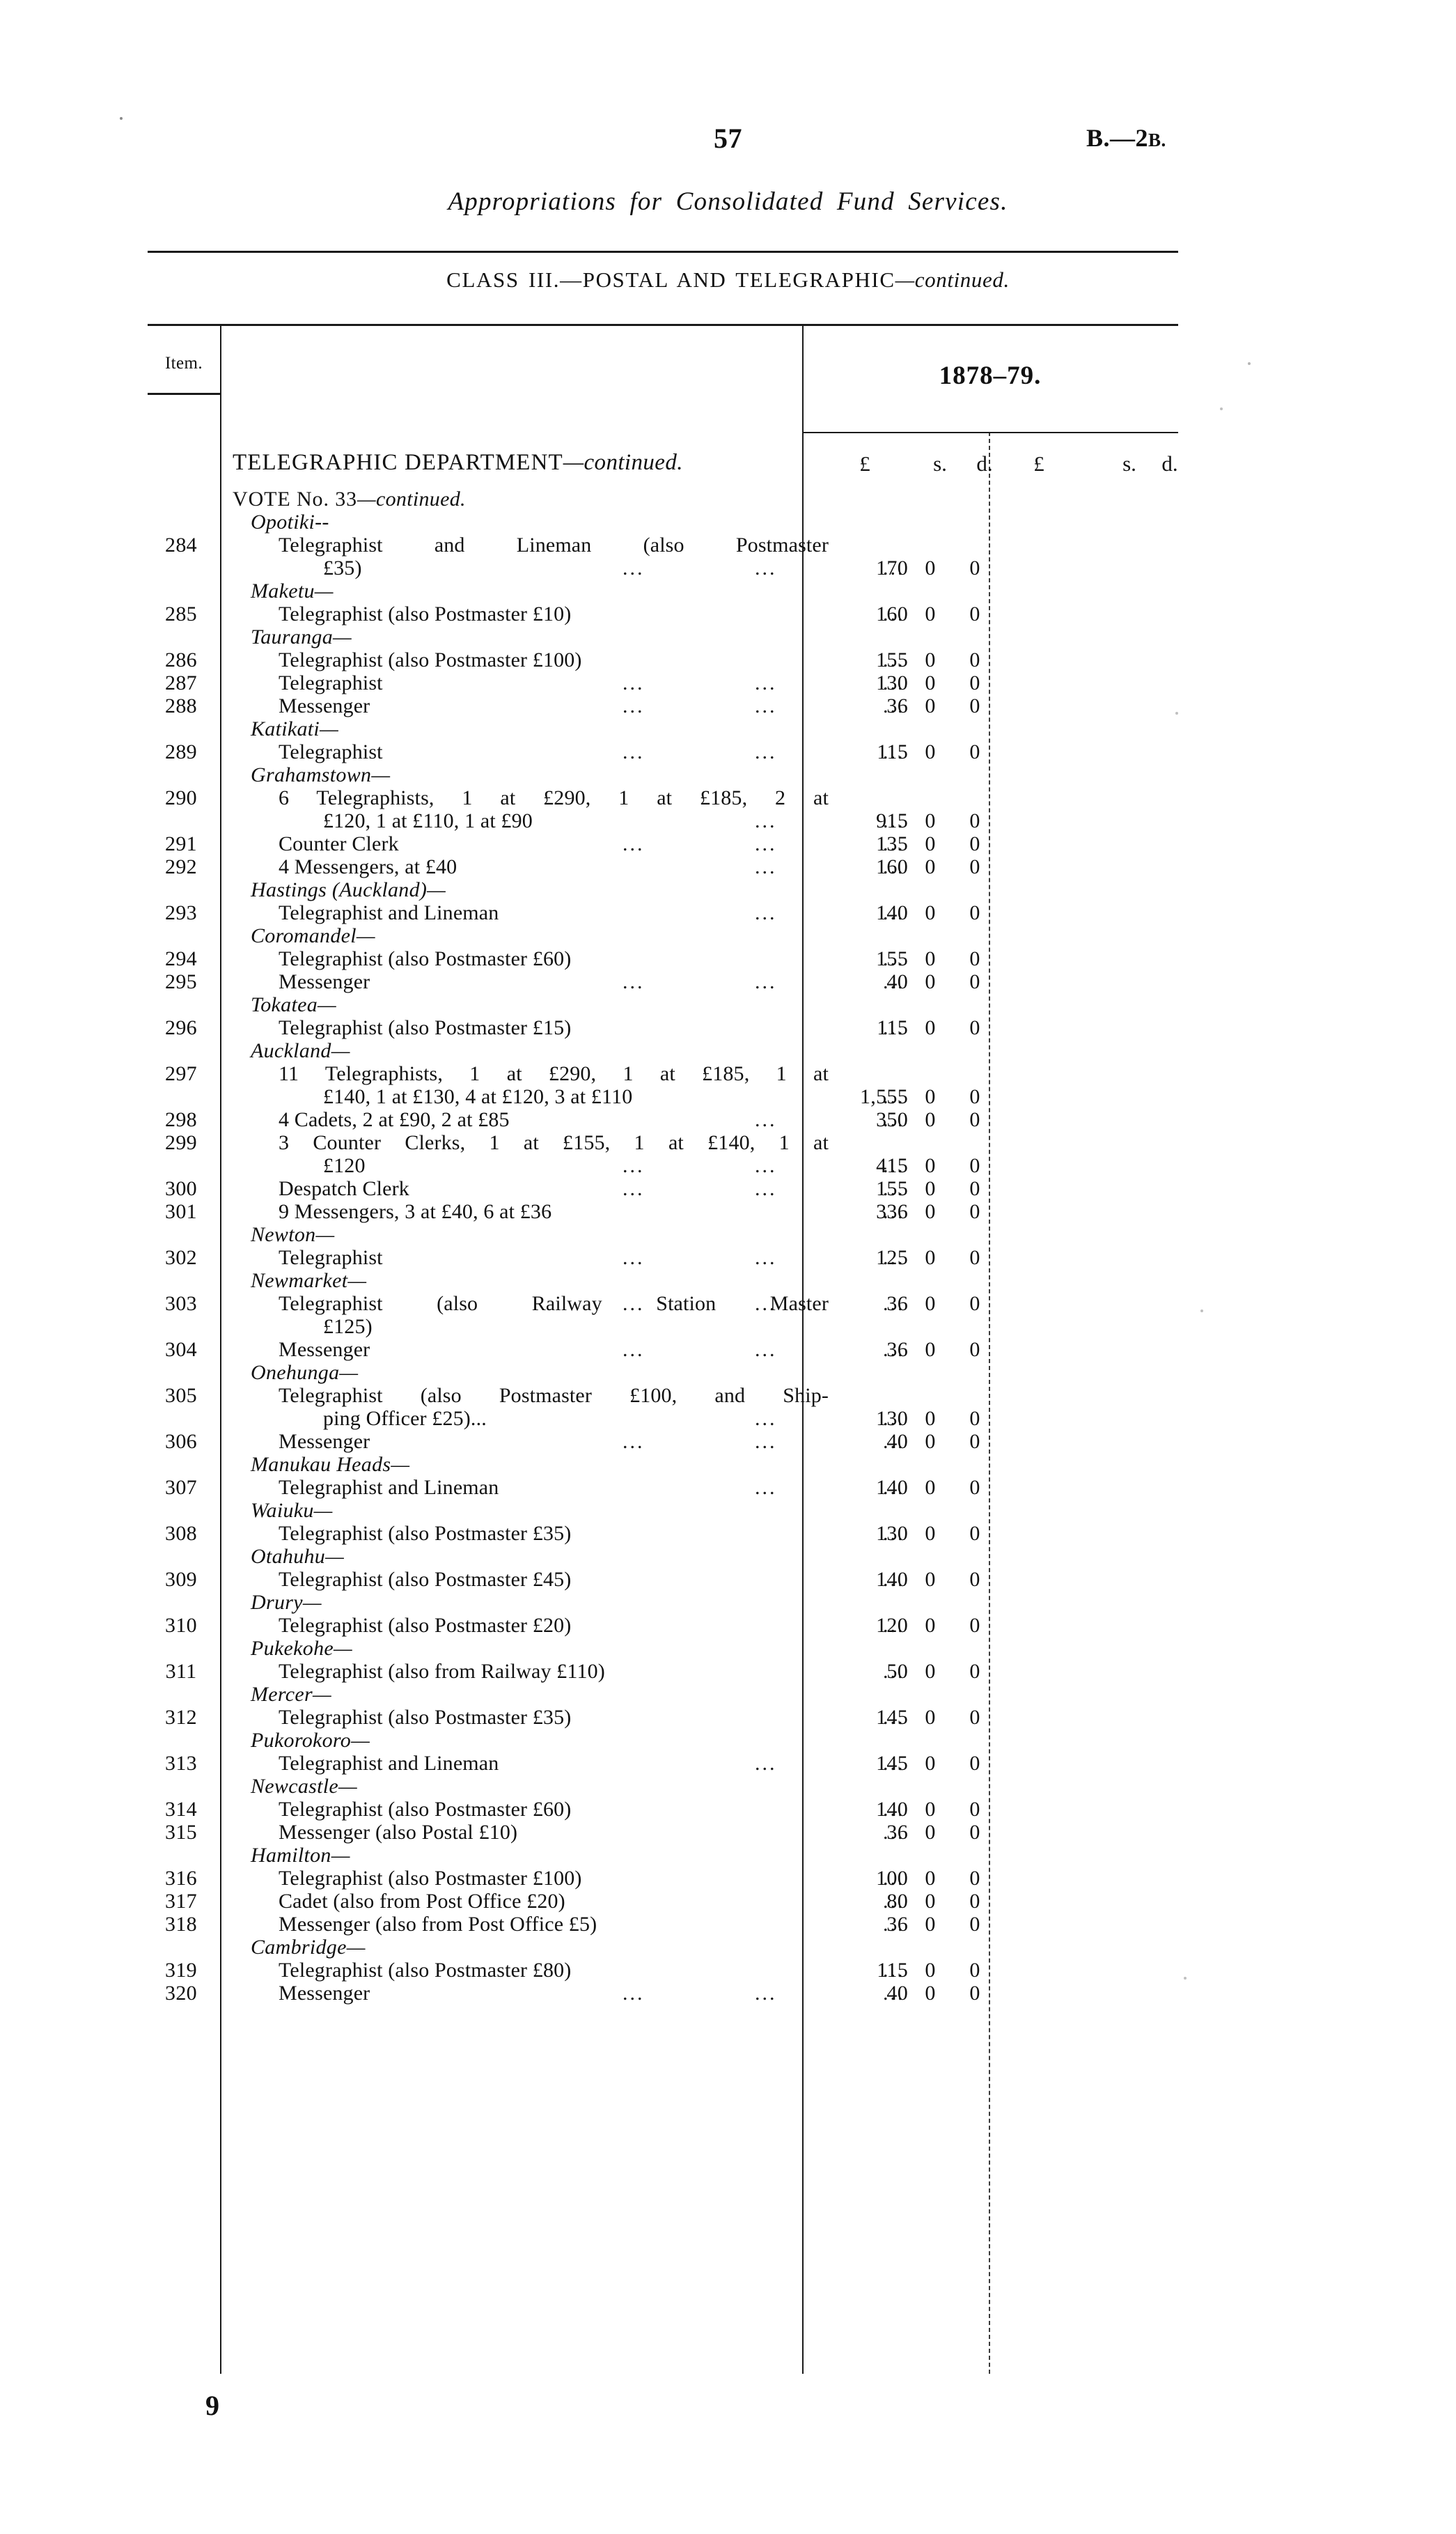 This screenshot has height=2534, width=1456. Describe the element at coordinates (1249, 364) in the screenshot. I see `scan-speck` at that location.